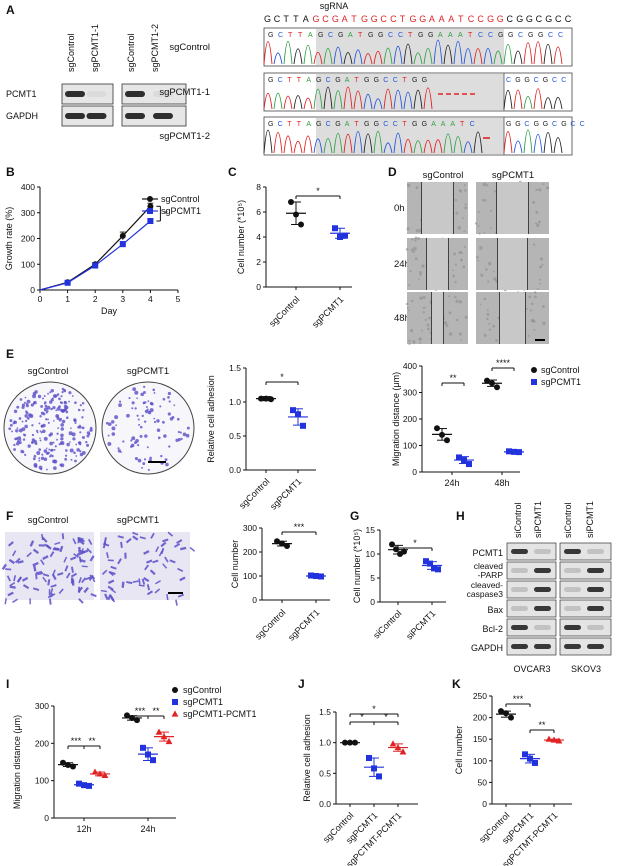 This screenshot has height=866, width=617. I want to click on panel-letter: B, so click(10, 172).